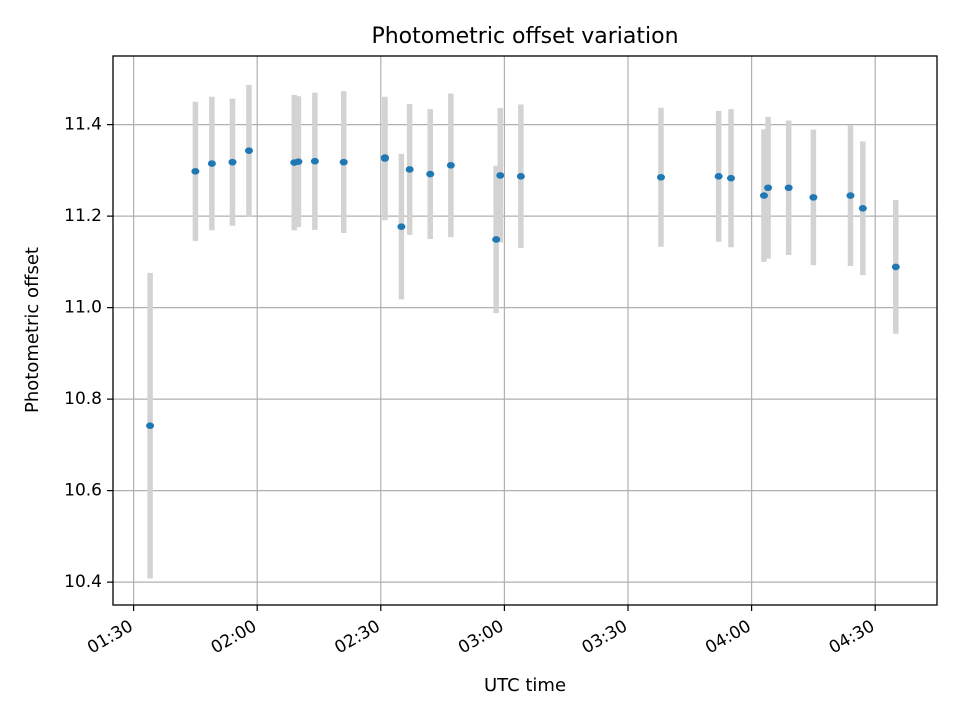 The width and height of the screenshot is (960, 720). What do you see at coordinates (357, 637) in the screenshot?
I see `x-tick-label: 02:30` at bounding box center [357, 637].